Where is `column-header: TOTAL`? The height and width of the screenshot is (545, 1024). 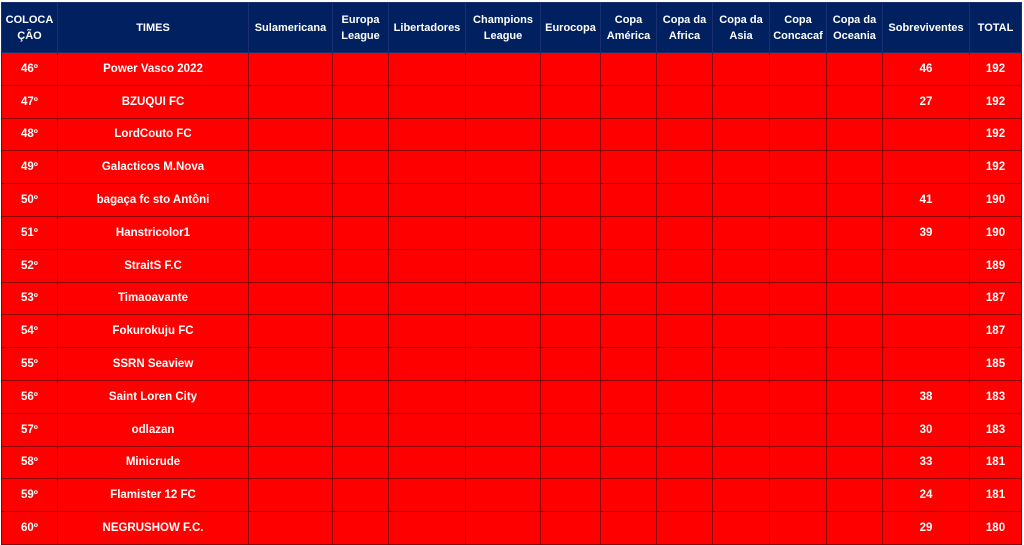
column-header: TOTAL is located at coordinates (995, 27).